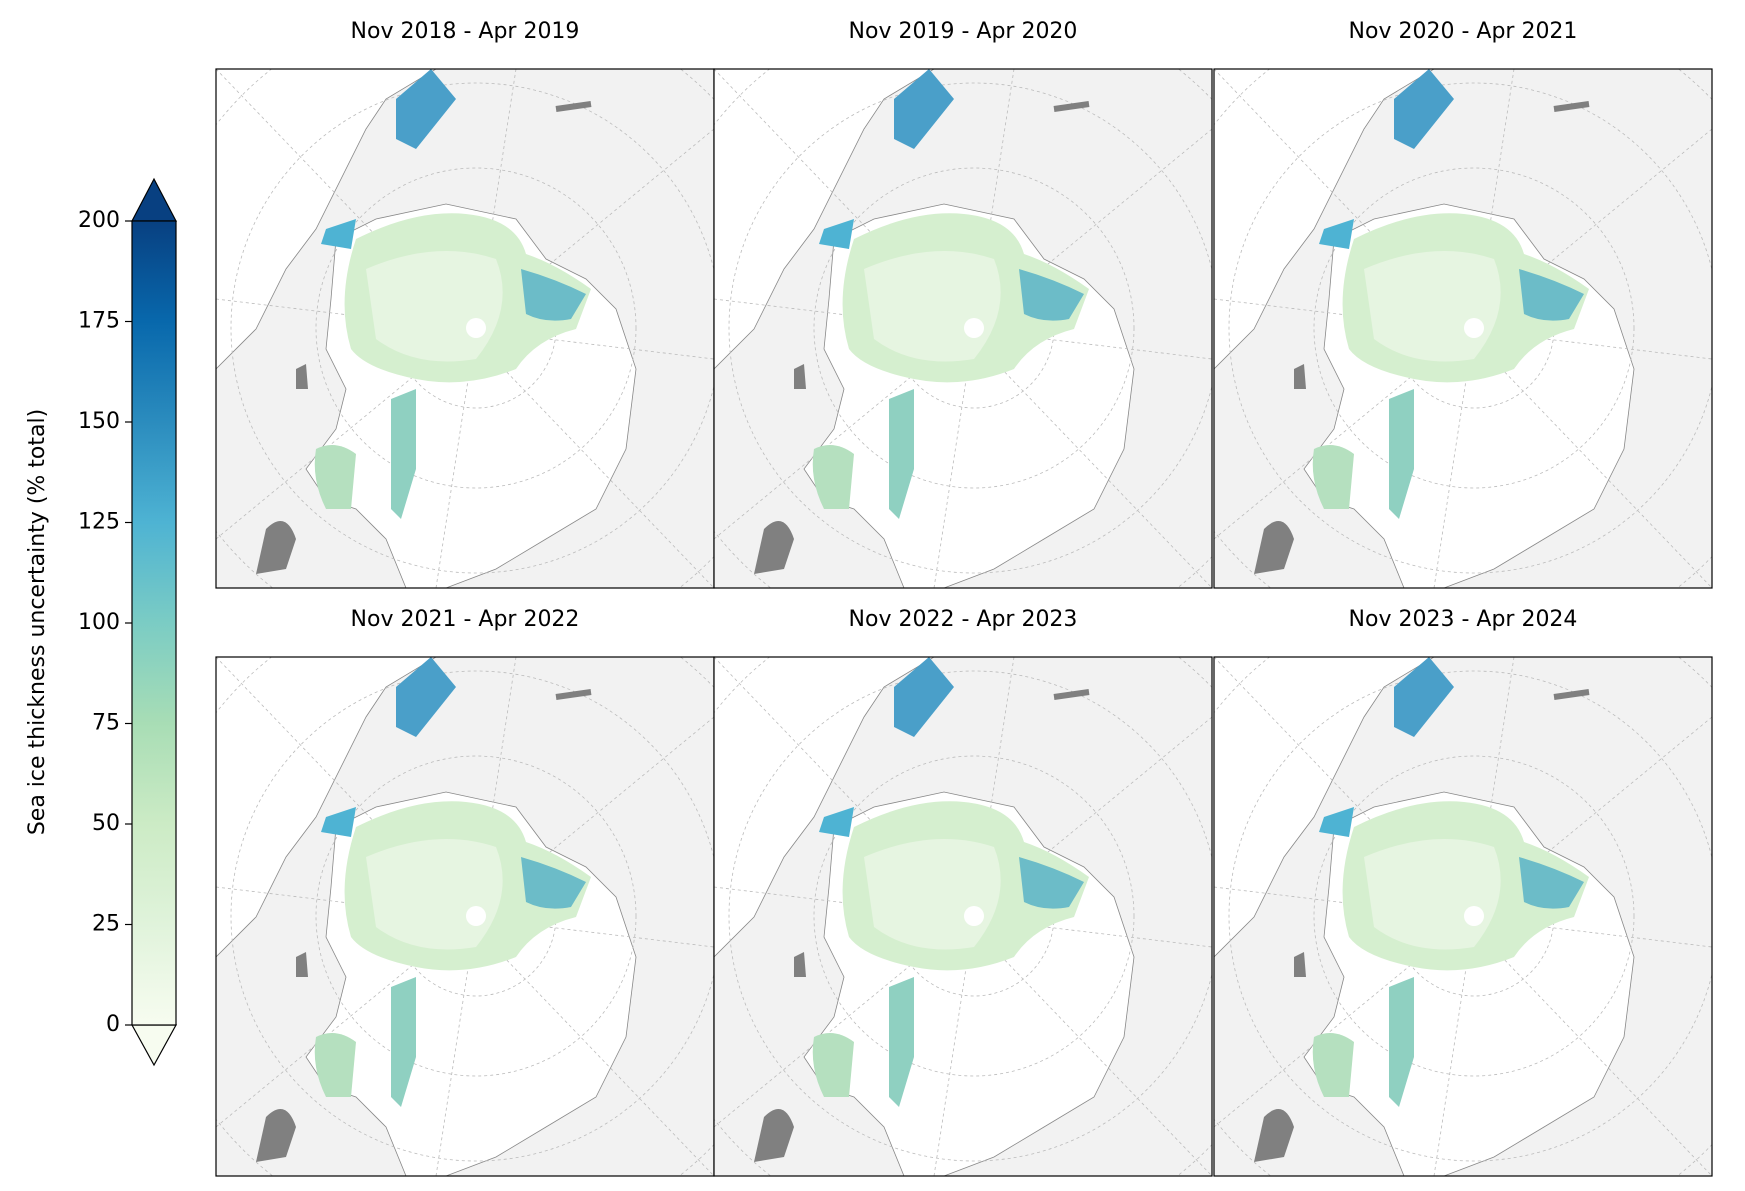 The image size is (1745, 1191). I want to click on panel-title: Nov 2018 - Apr 2019, so click(465, 31).